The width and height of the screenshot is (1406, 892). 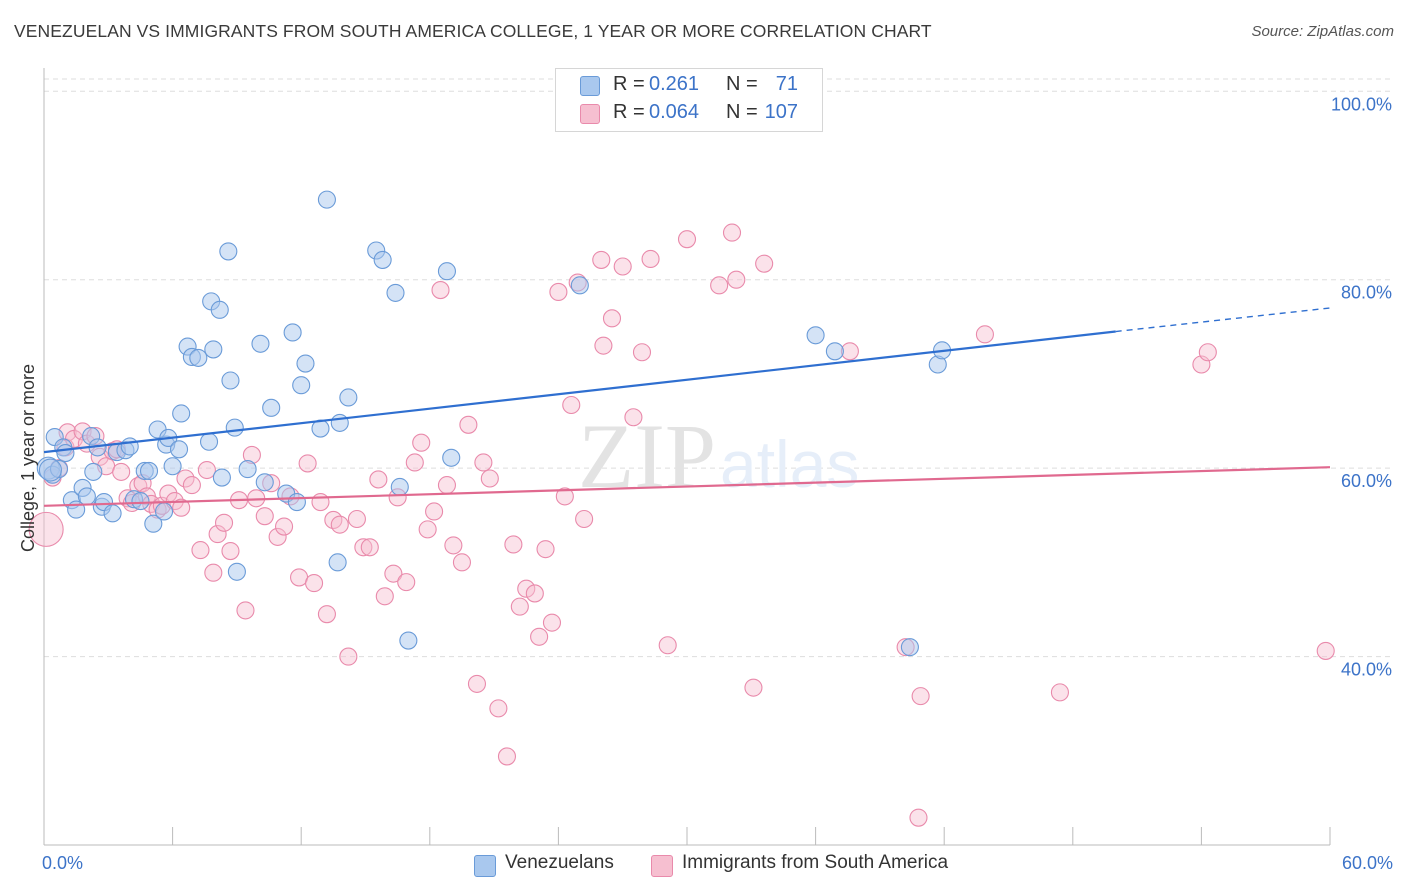 I want to click on trendline-immigrants, so click(x=687, y=486).